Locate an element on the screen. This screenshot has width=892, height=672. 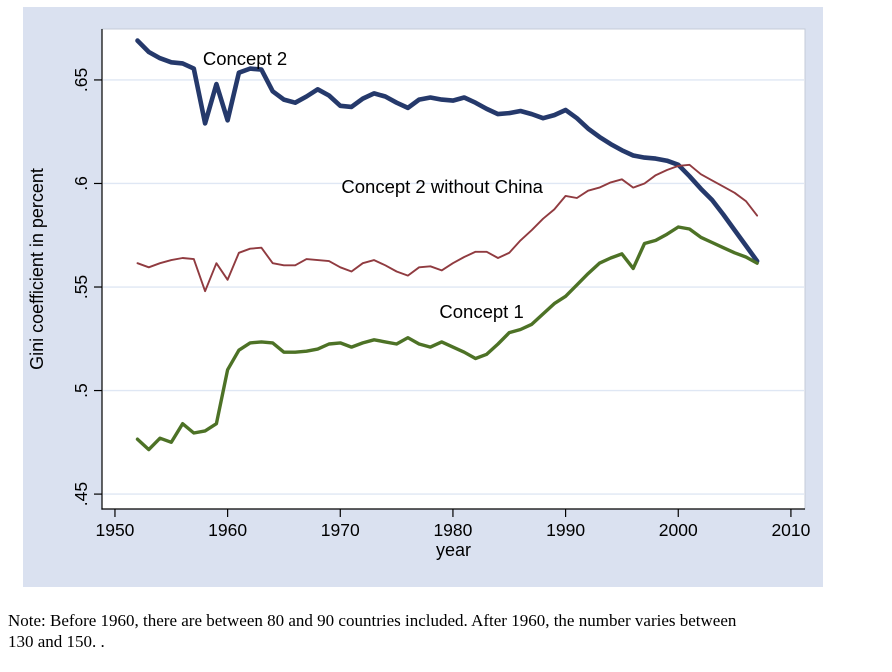
series-line-concept-2-without-china is located at coordinates (447, 228).